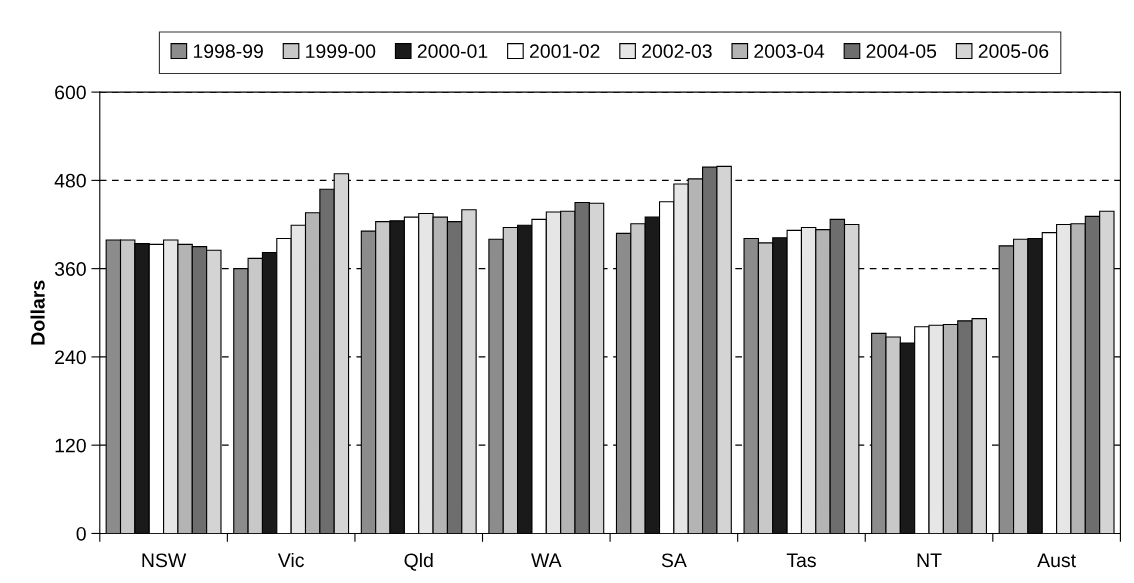 Image resolution: width=1134 pixels, height=583 pixels. Describe the element at coordinates (418, 561) in the screenshot. I see `x-tick-label: Qld` at that location.